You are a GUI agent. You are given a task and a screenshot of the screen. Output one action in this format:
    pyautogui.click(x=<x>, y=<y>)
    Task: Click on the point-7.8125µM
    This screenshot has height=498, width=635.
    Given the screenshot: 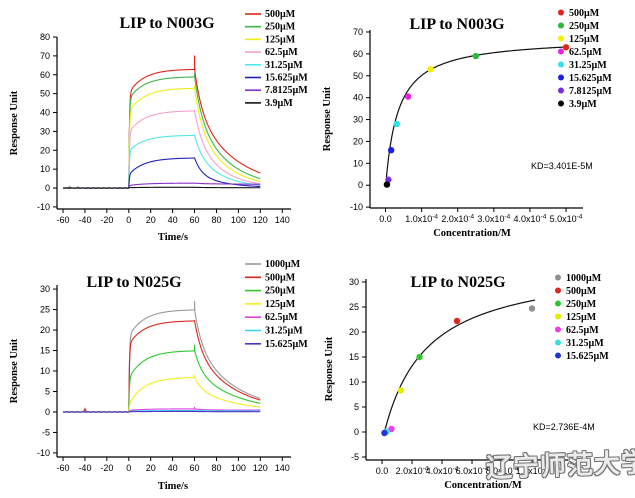 What is the action you would take?
    pyautogui.click(x=388, y=179)
    